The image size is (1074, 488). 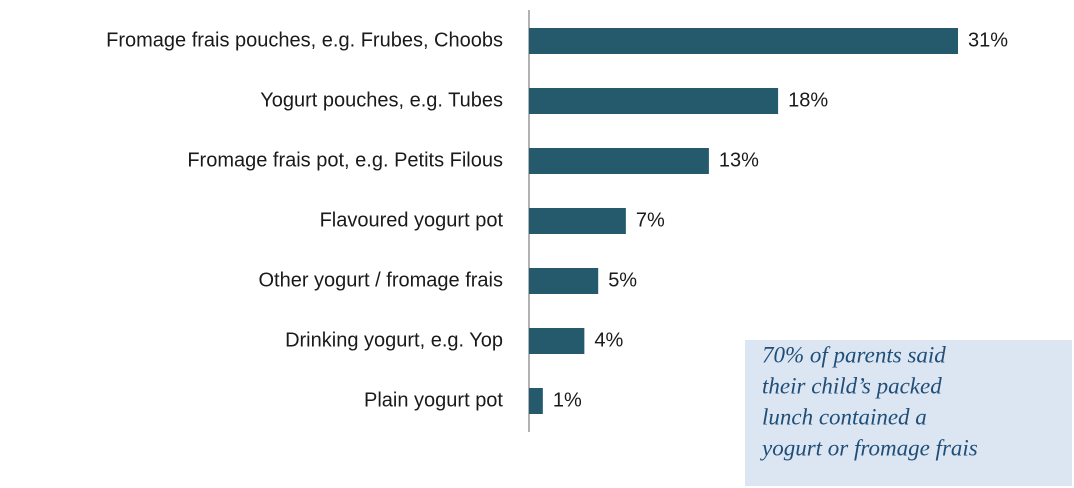 I want to click on data-label: 4%, so click(x=608, y=340).